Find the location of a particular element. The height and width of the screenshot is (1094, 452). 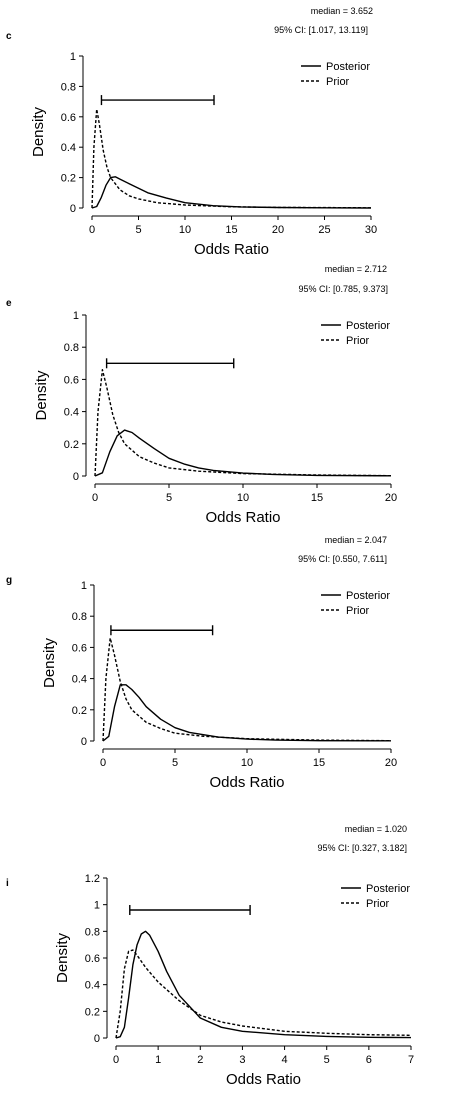

panel-e-label: e is located at coordinates (9, 303).